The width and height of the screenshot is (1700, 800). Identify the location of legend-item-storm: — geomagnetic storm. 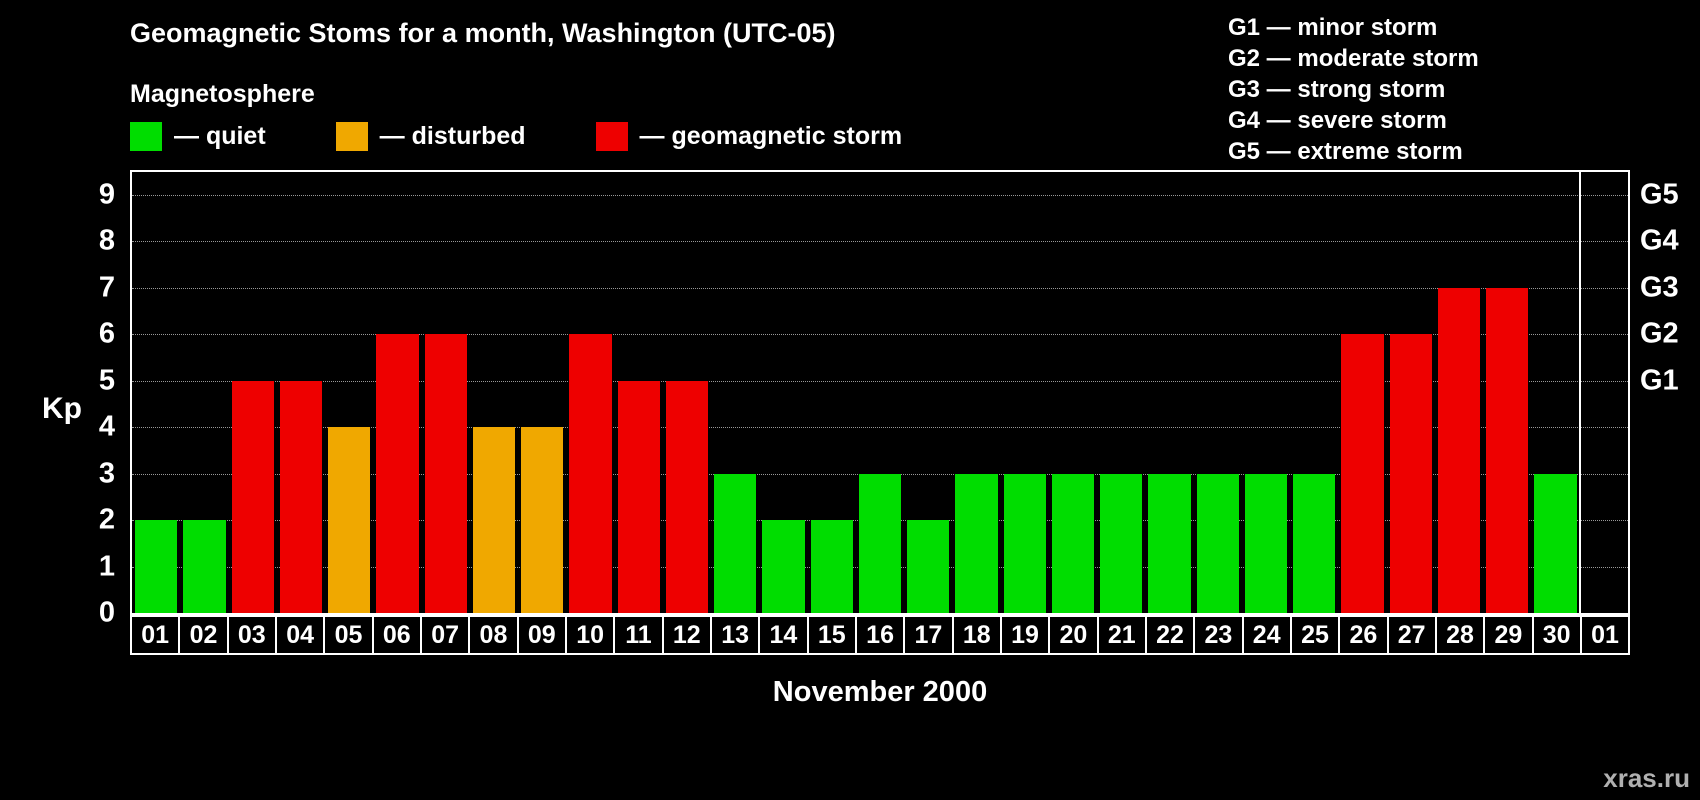
(749, 136).